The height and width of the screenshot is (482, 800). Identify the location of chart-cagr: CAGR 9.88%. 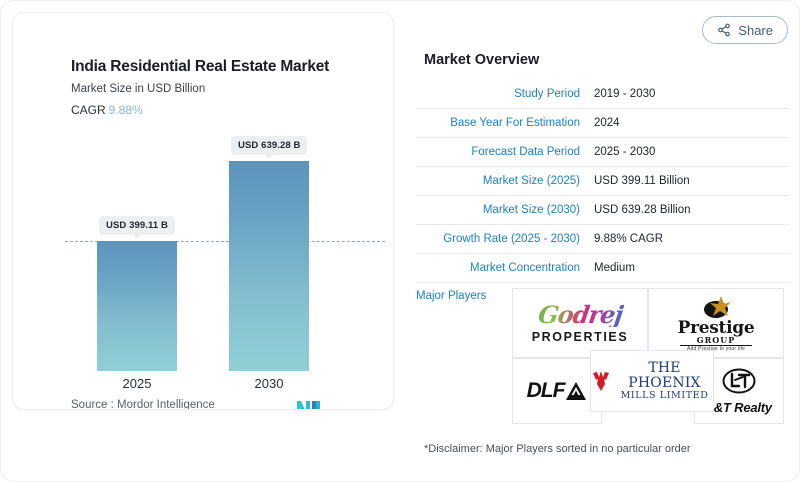
(107, 110).